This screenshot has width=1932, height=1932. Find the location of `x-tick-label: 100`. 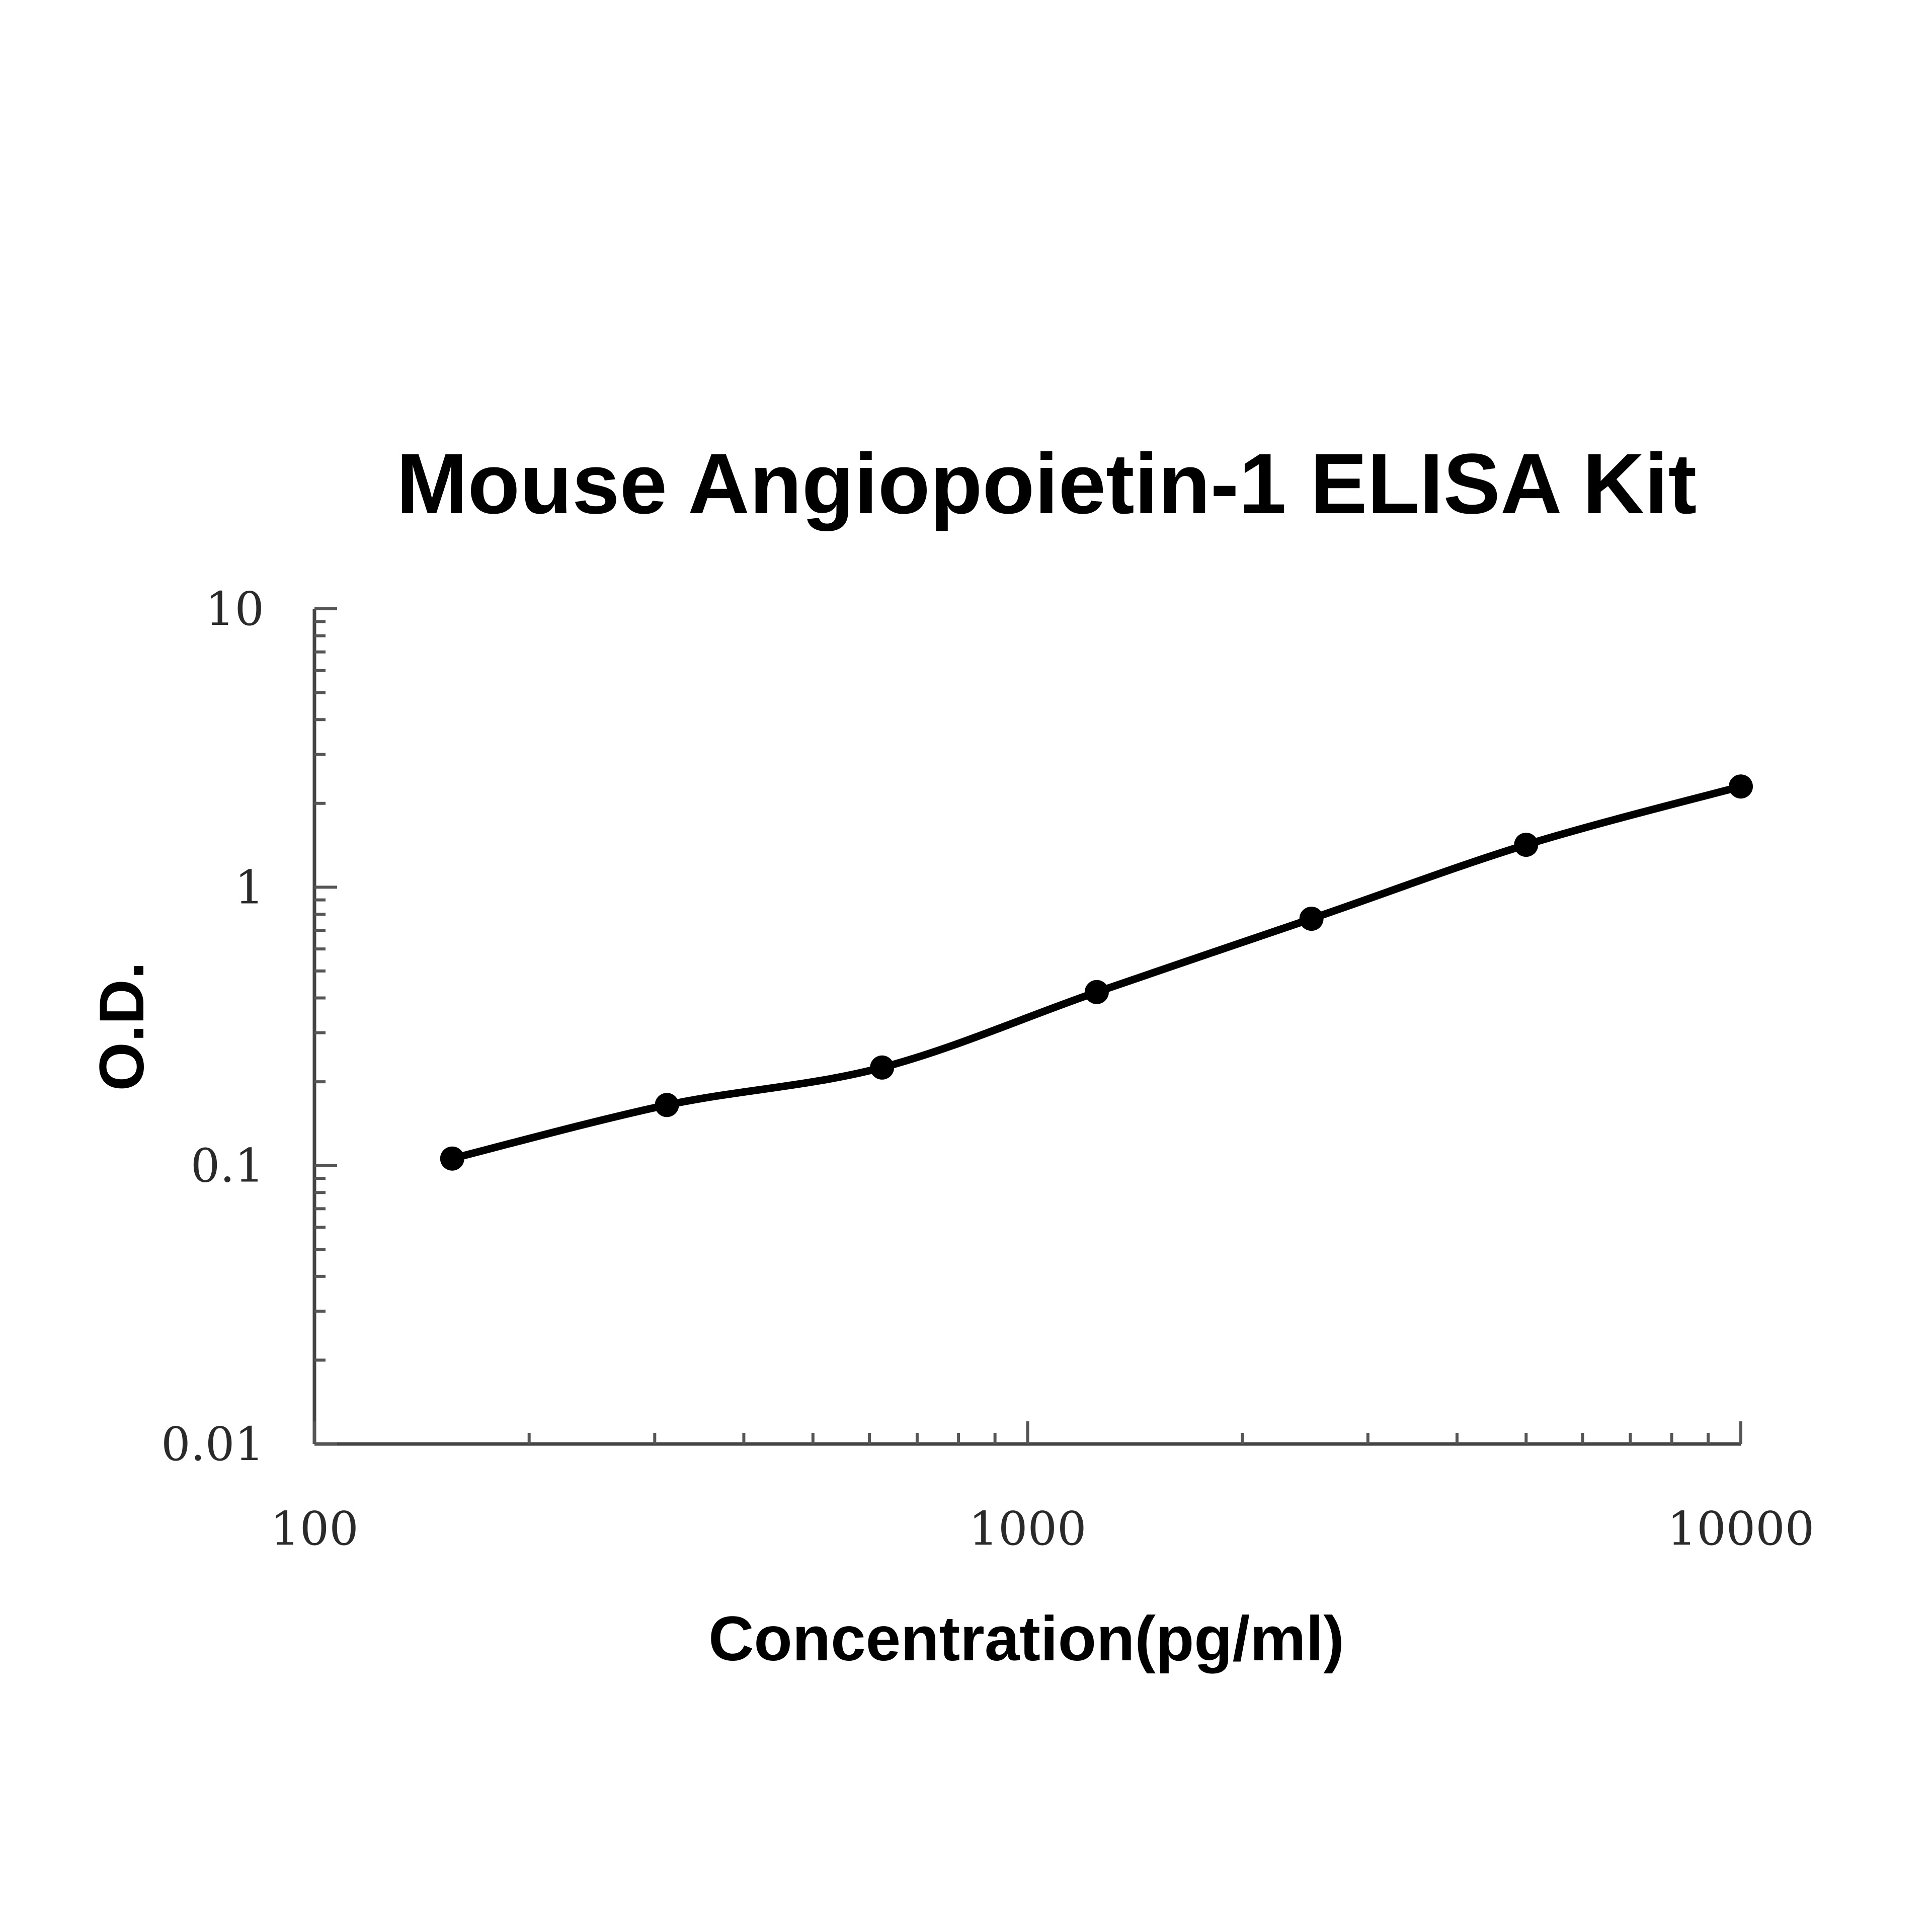

x-tick-label: 100 is located at coordinates (314, 1529).